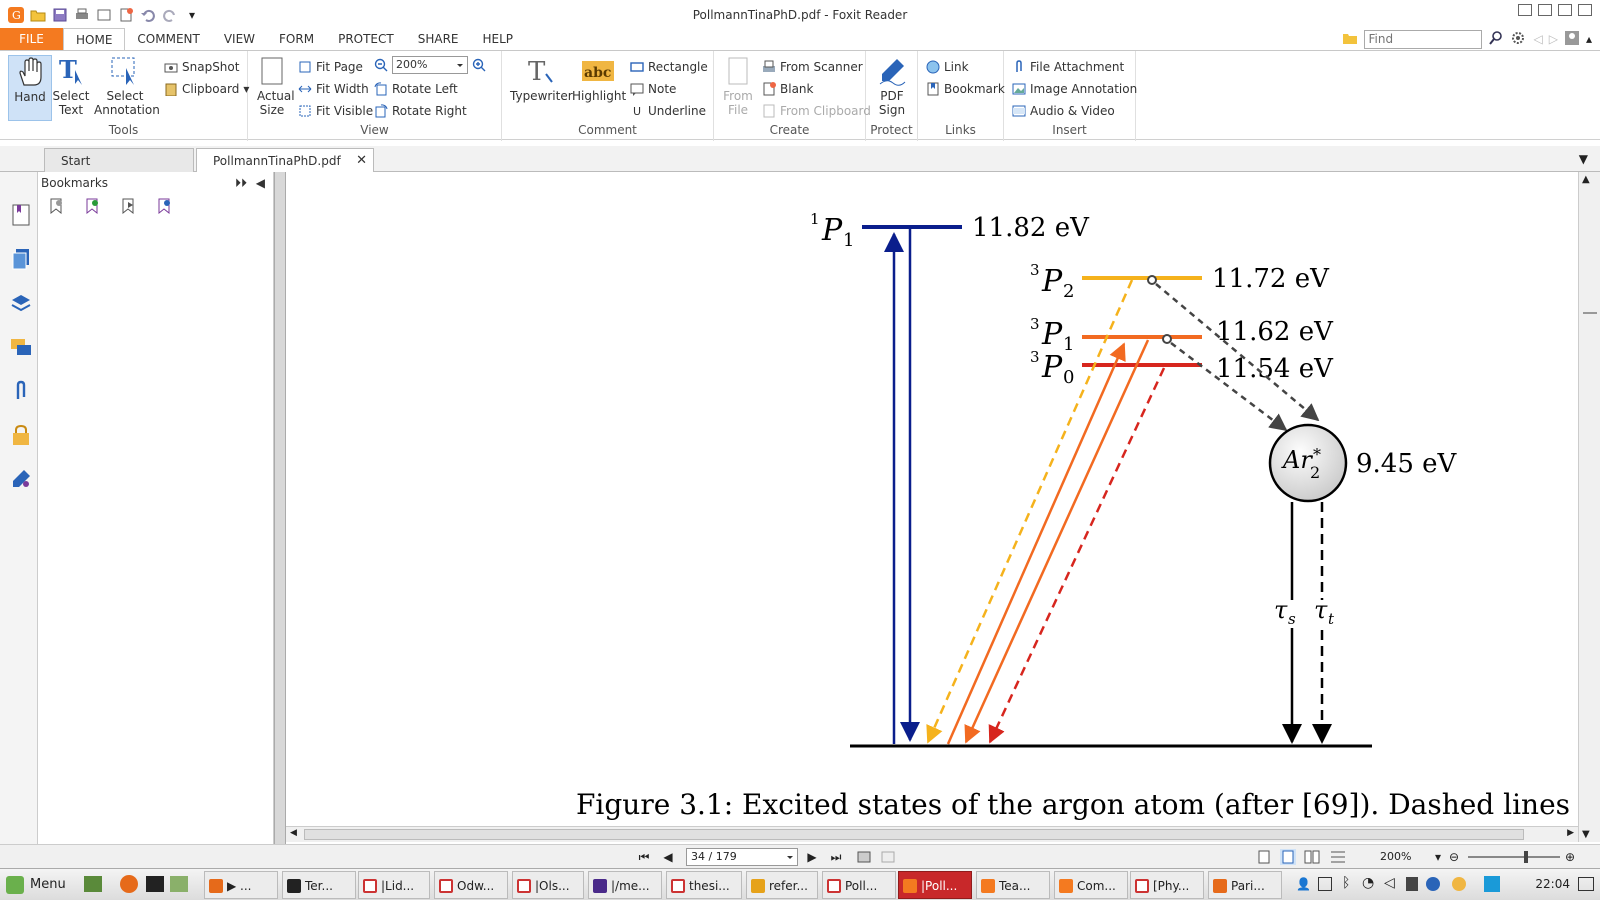  Describe the element at coordinates (168, 39) in the screenshot. I see `tab-comment: COMMENT` at that location.